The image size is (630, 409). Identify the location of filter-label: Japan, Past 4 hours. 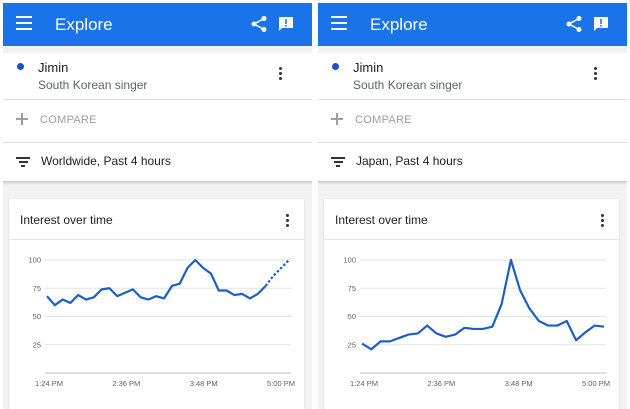
(409, 161).